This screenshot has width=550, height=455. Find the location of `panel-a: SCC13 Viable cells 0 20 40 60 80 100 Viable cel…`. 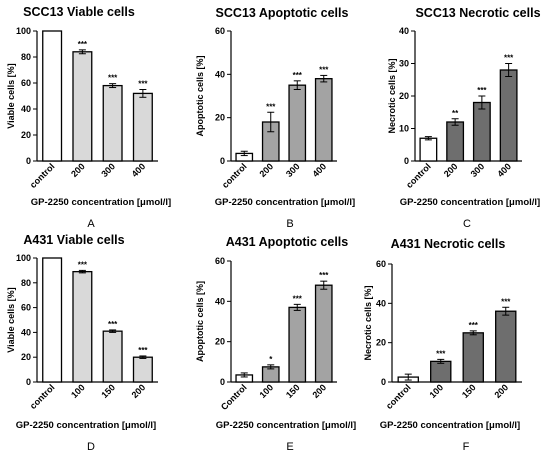

panel-a: SCC13 Viable cells 0 20 40 60 80 100 Viable cel… is located at coordinates (88, 117).